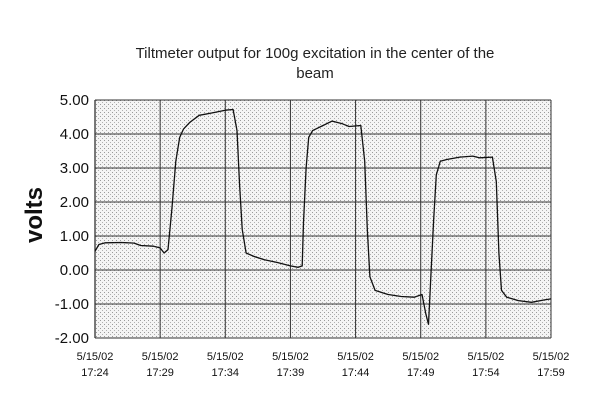 This screenshot has height=411, width=600. What do you see at coordinates (421, 373) in the screenshot?
I see `x-tick-time: 17:49` at bounding box center [421, 373].